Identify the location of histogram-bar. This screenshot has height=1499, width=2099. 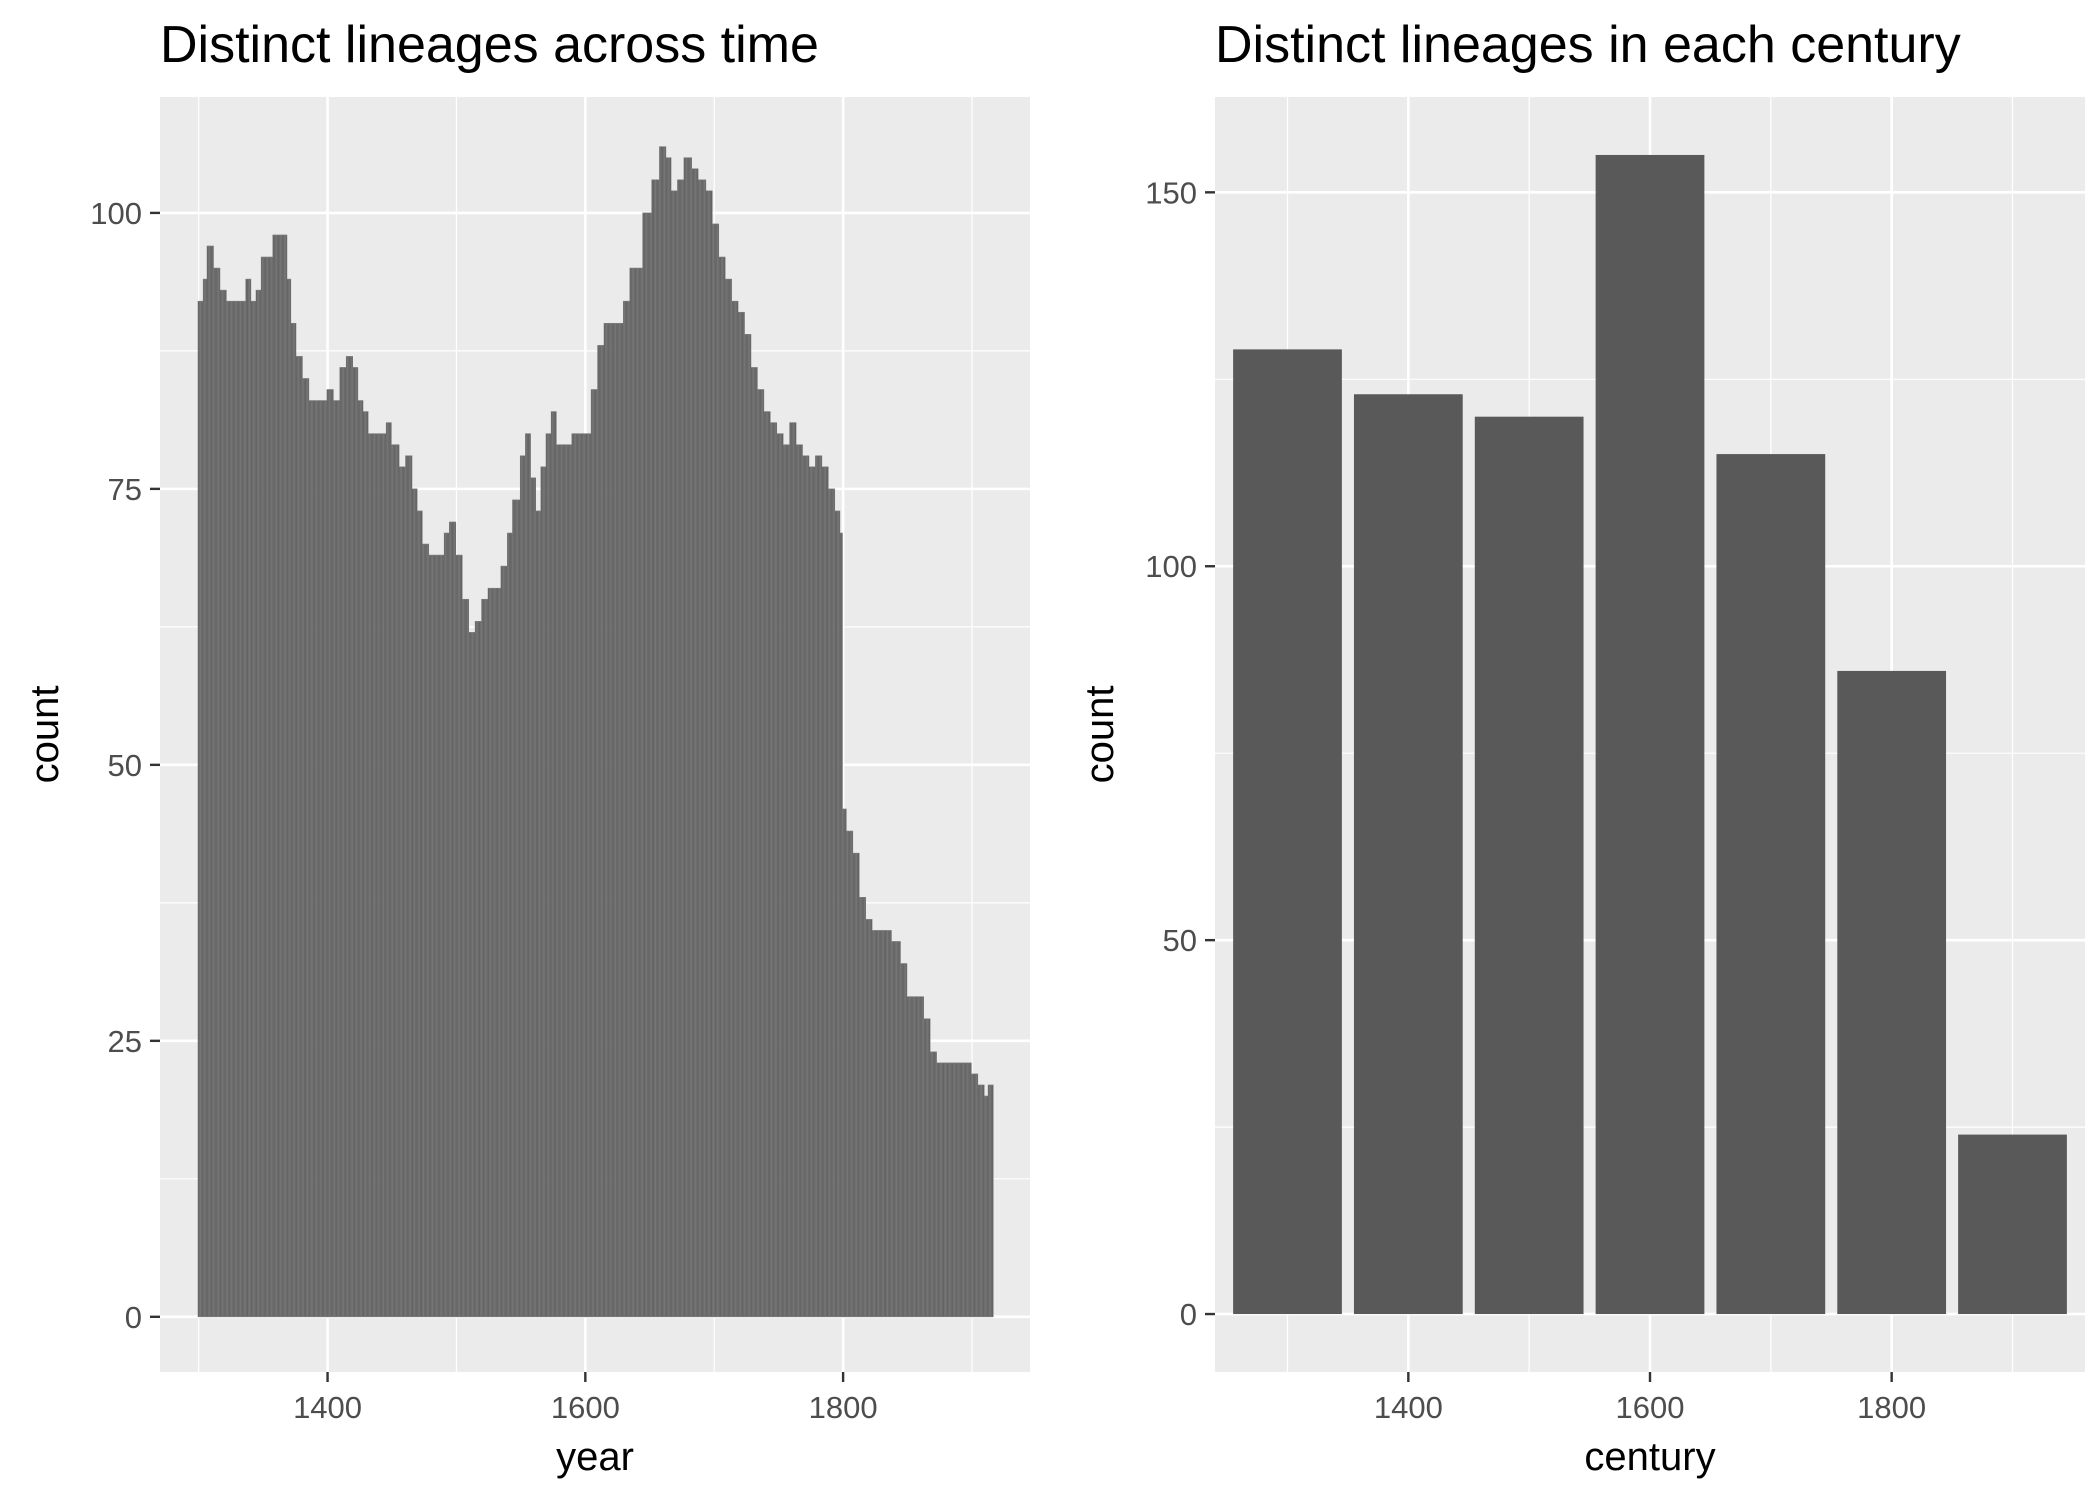
(992, 1201).